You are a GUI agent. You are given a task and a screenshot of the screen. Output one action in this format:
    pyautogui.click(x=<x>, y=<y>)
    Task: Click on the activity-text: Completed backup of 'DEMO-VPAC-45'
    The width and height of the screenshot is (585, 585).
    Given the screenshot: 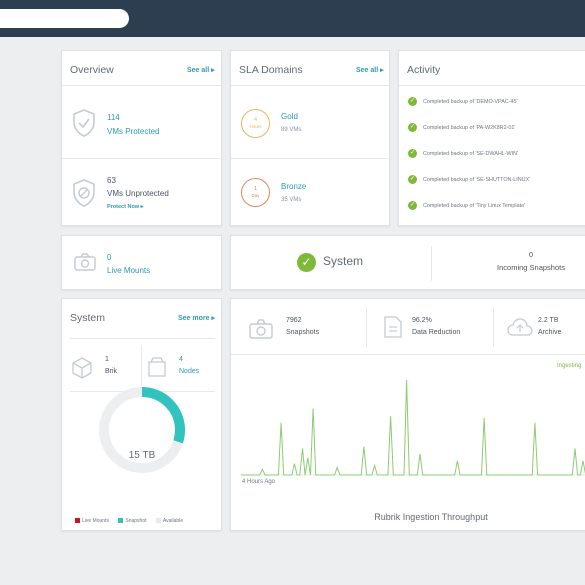 What is the action you would take?
    pyautogui.click(x=470, y=101)
    